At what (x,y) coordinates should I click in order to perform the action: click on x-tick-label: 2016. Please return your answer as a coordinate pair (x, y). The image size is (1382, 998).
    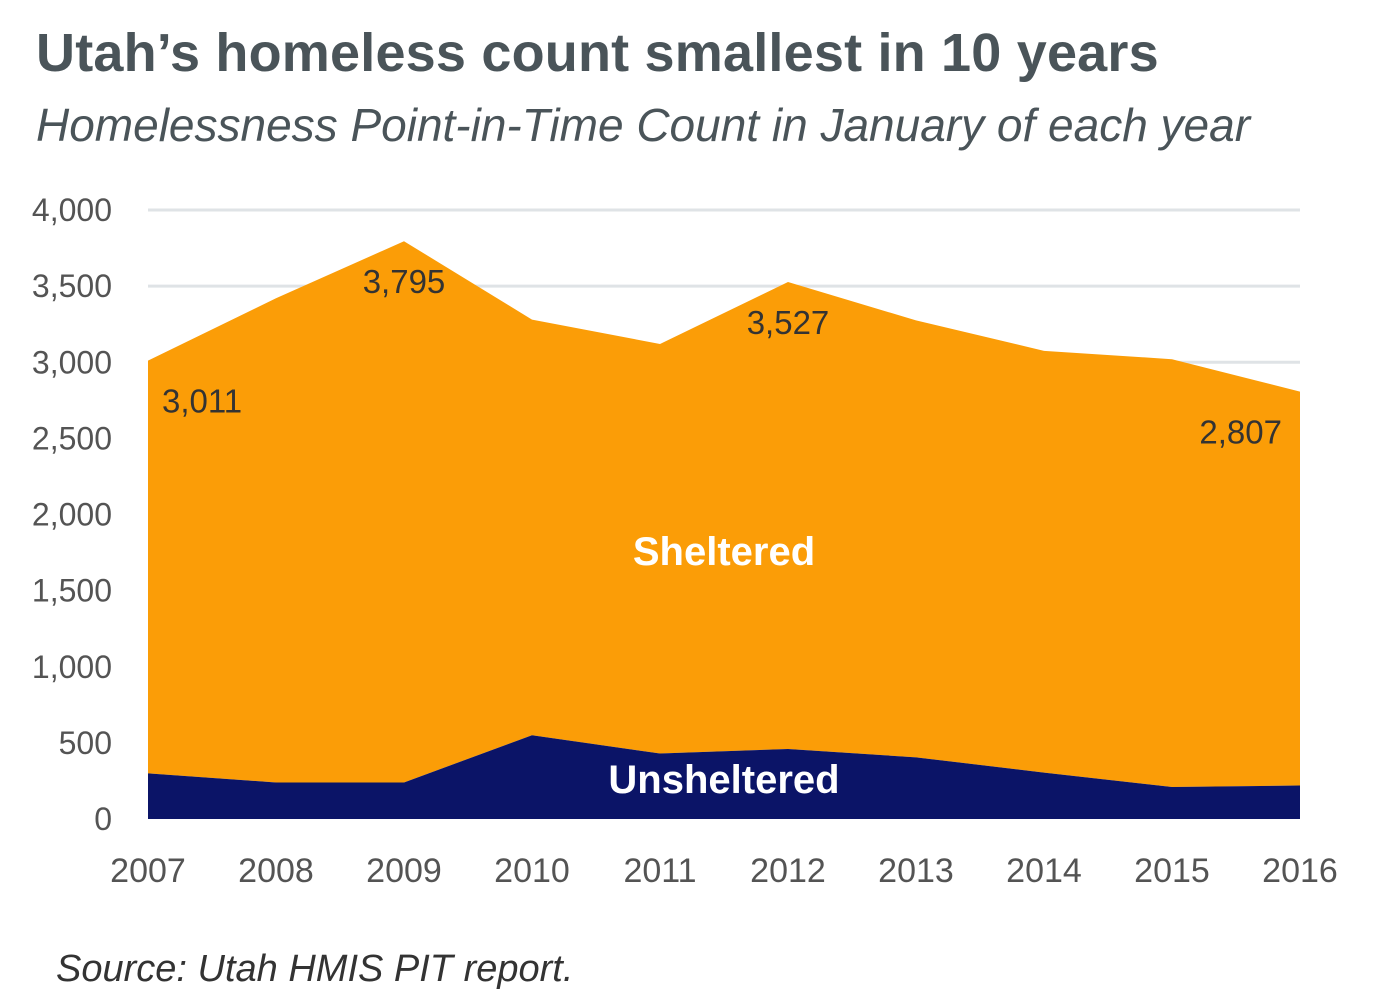
    Looking at the image, I should click on (1300, 871).